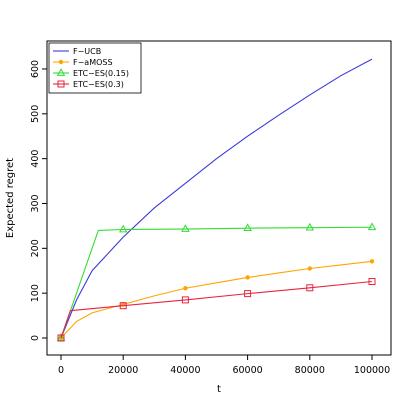 Image resolution: width=409 pixels, height=409 pixels. I want to click on legend-label: F−aMOSS, so click(93, 62).